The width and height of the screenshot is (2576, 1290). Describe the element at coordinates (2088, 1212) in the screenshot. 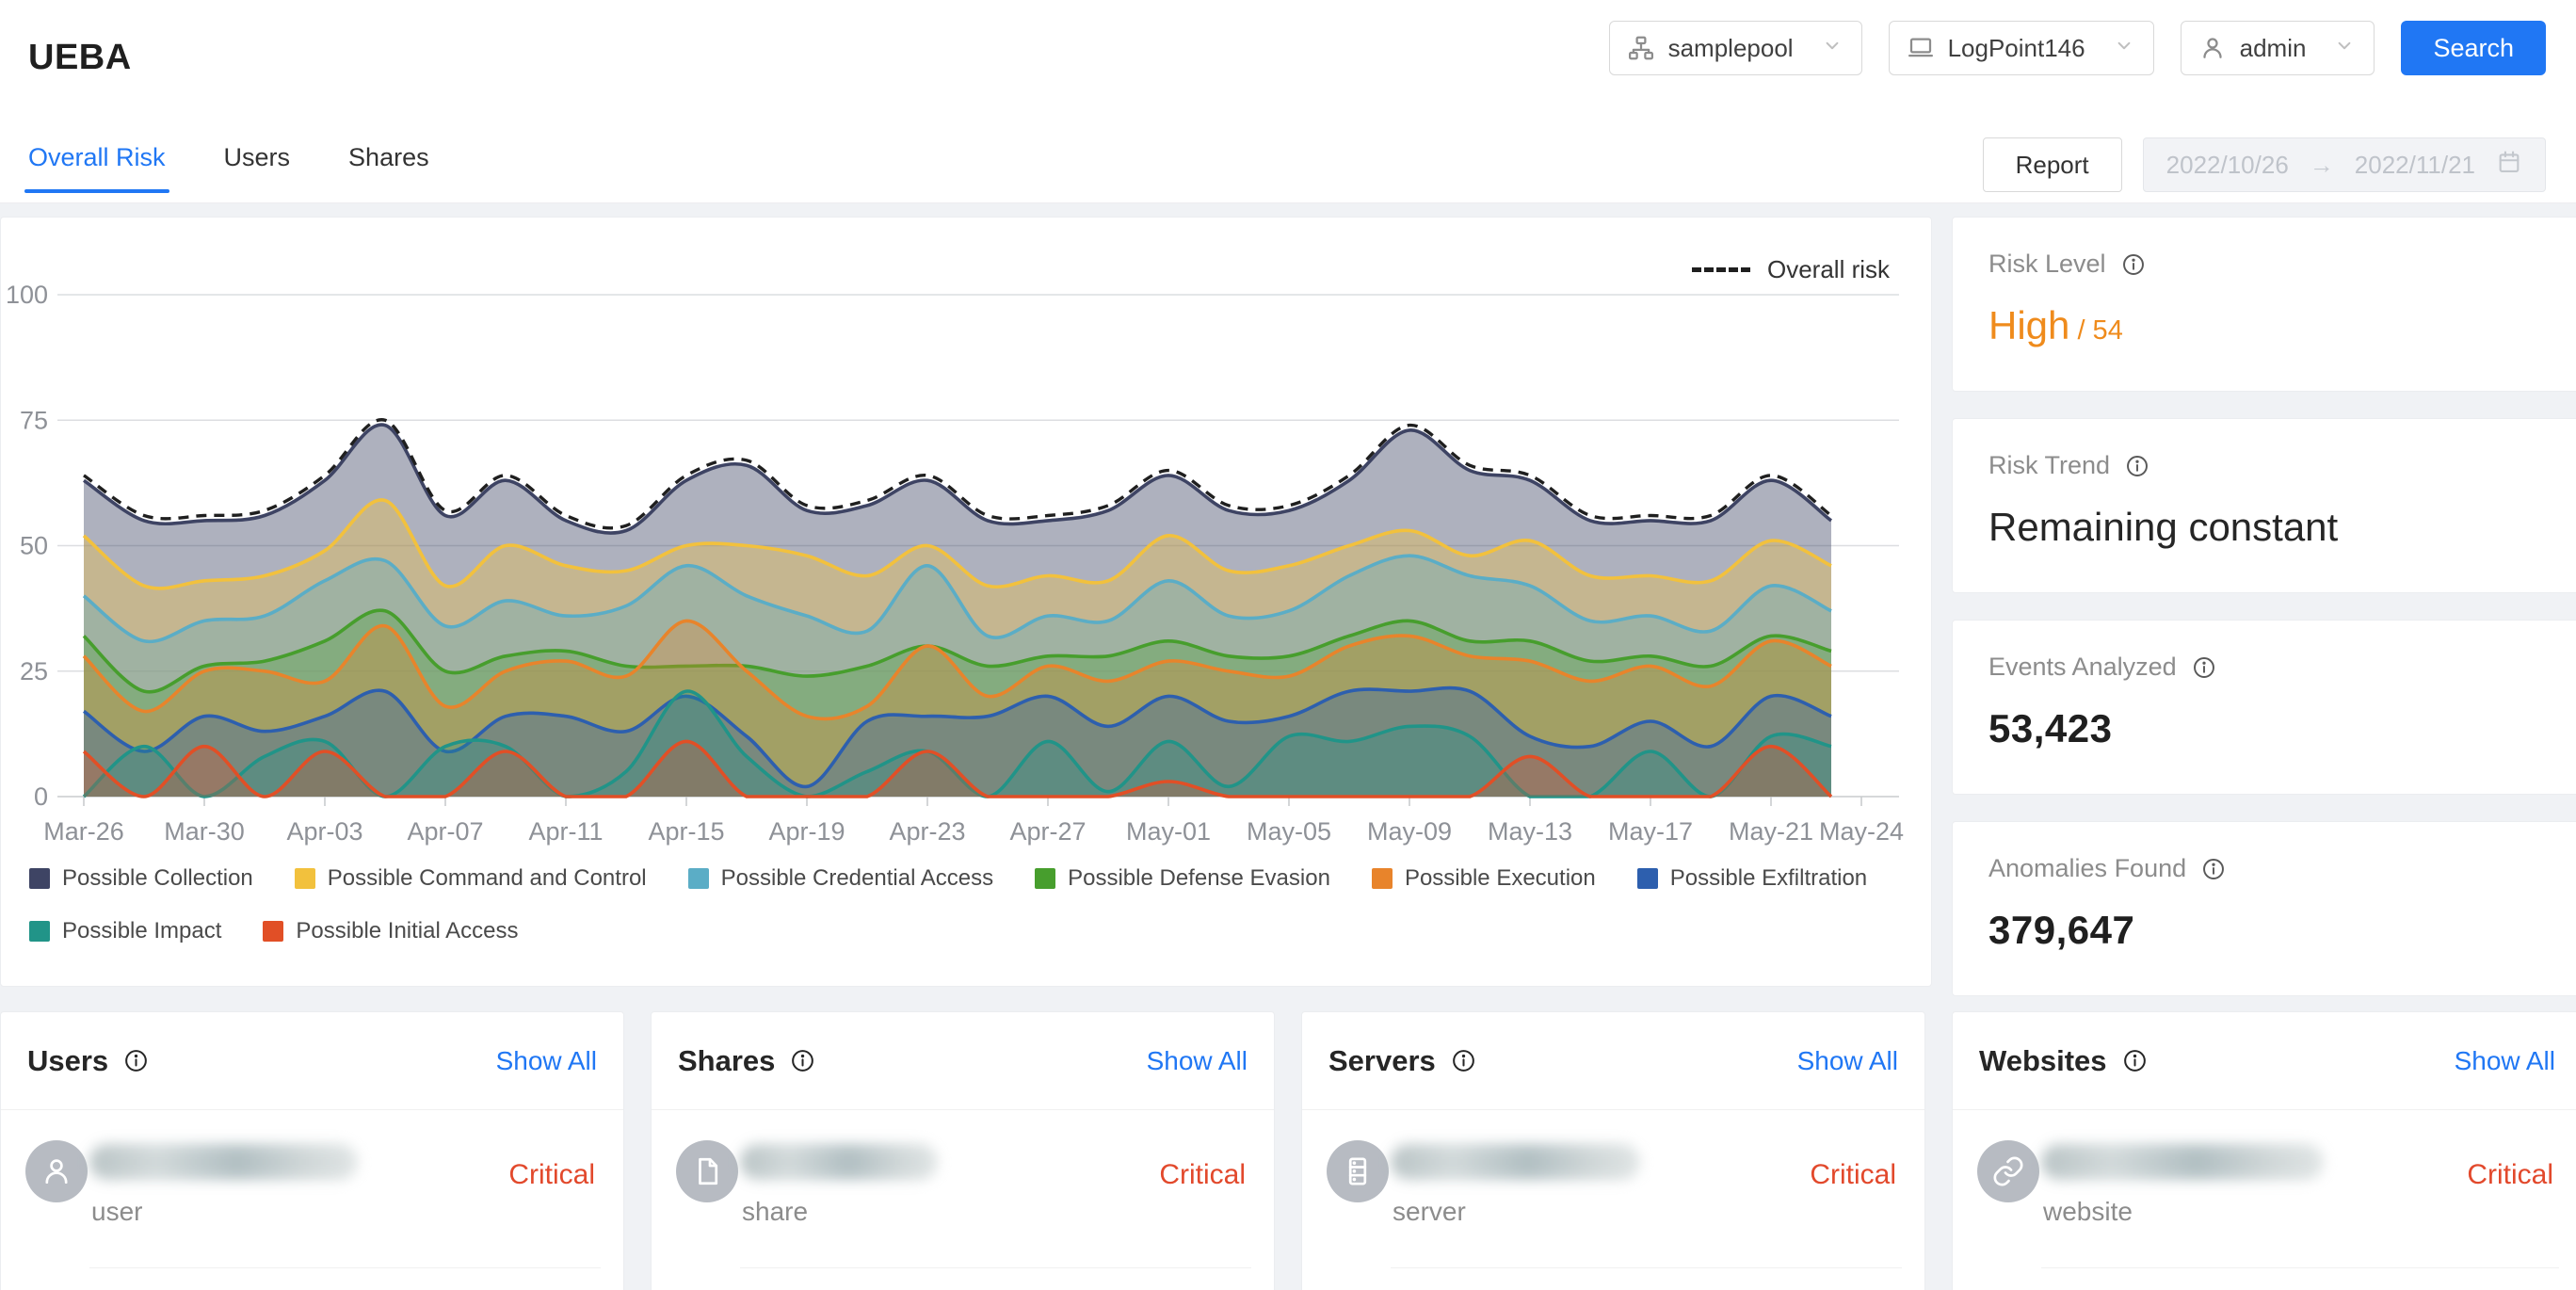

I see `entity-type-label: website` at that location.